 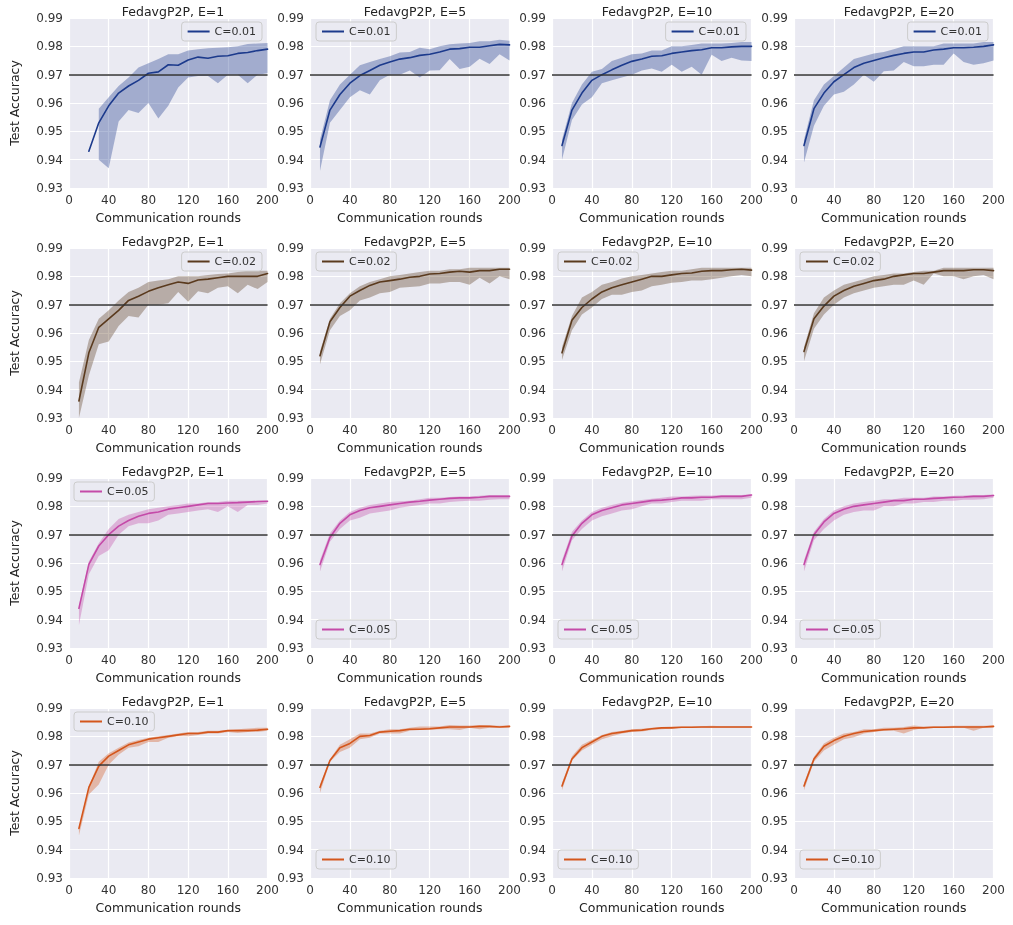 What do you see at coordinates (657, 471) in the screenshot?
I see `chart-title: FedavgP2P, E=10` at bounding box center [657, 471].